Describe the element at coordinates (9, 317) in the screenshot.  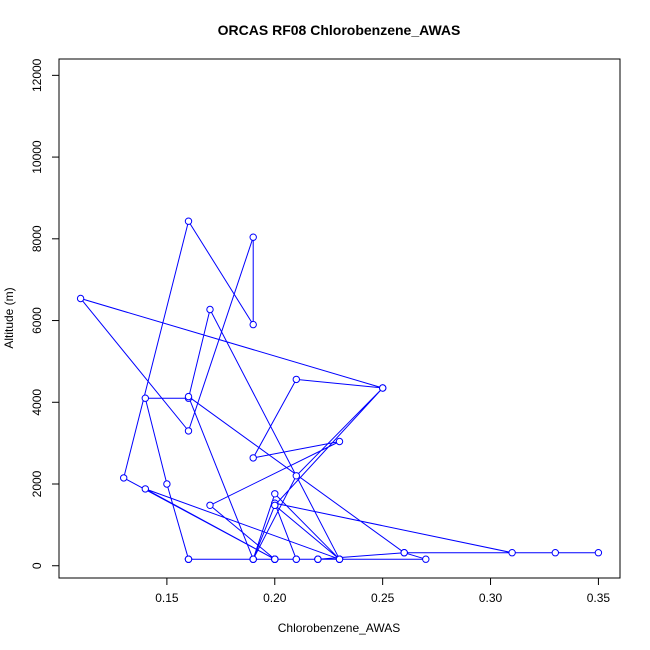
I see `y-axis-label: Altitude (m)` at that location.